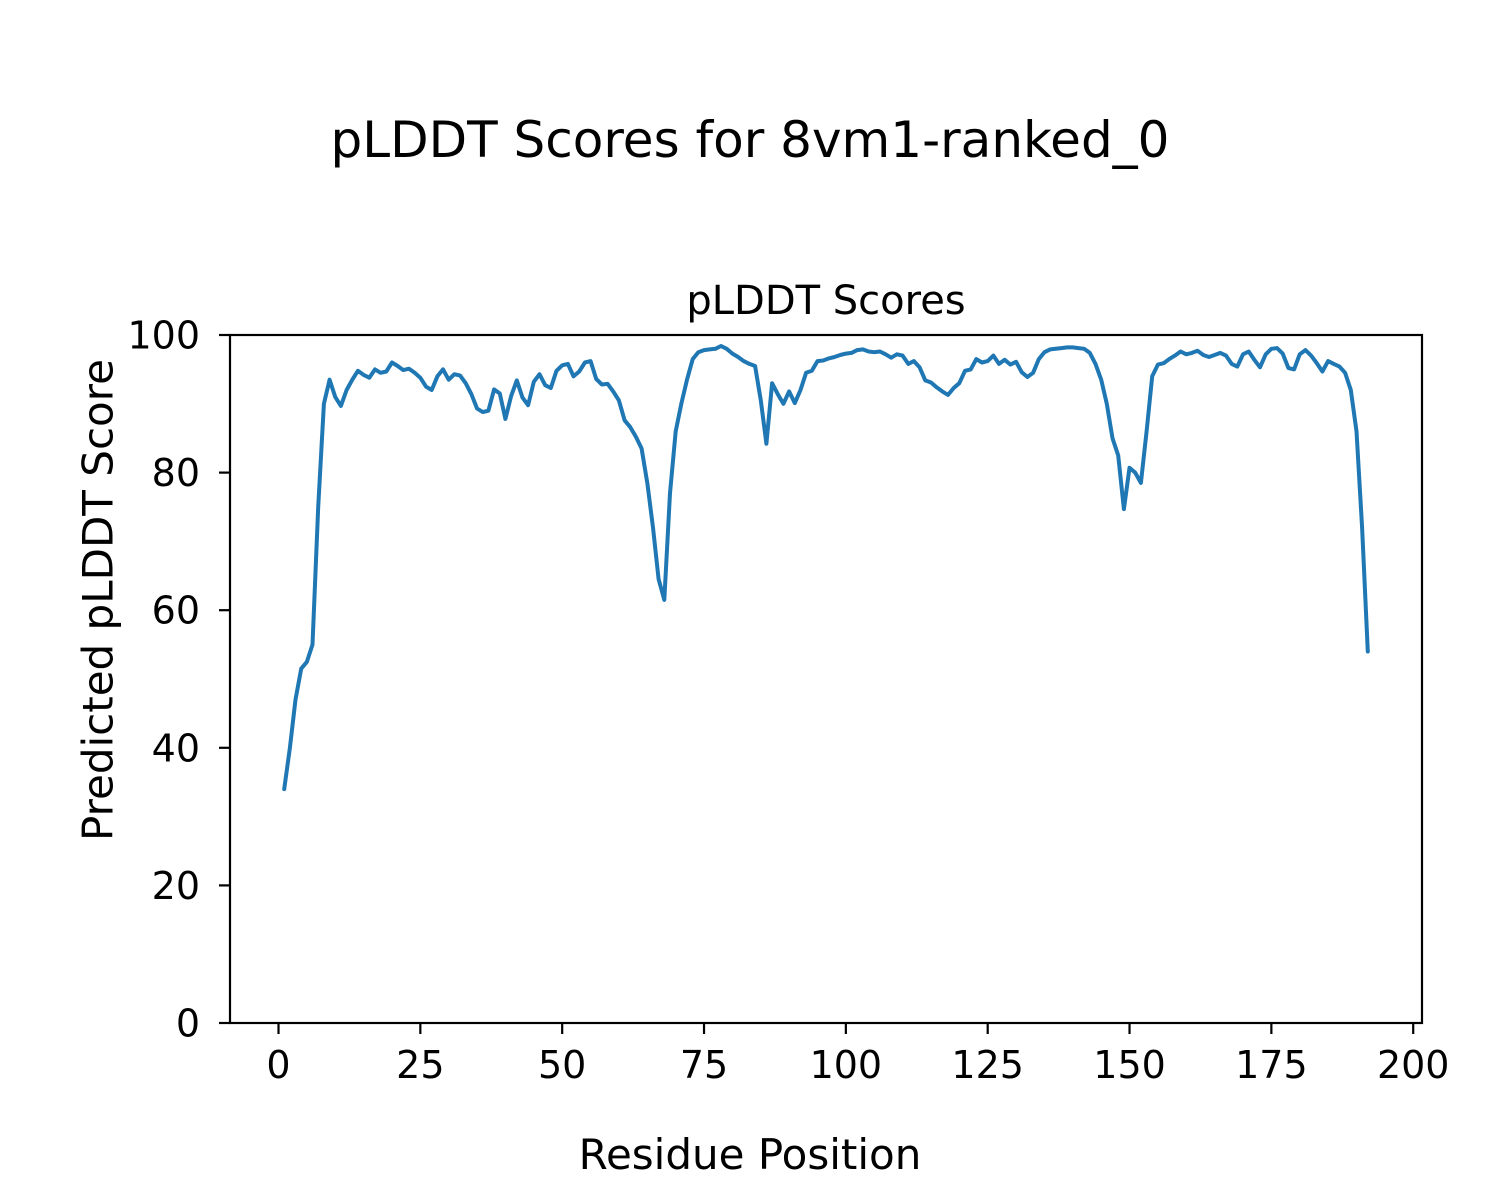 This screenshot has height=1200, width=1500. I want to click on axes-title: pLDDT Scores, so click(826, 301).